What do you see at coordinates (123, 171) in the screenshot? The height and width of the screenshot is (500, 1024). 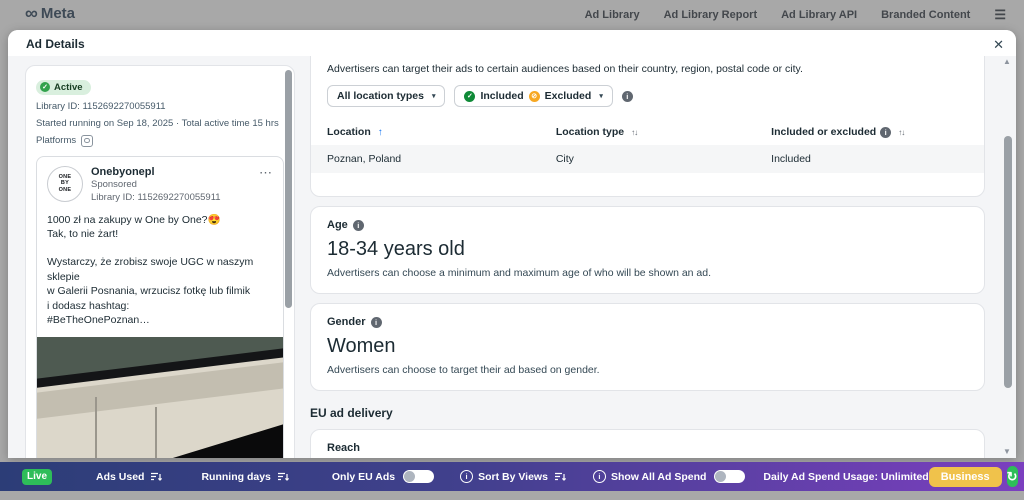 I see `advertiser-name: Onebyonepl` at bounding box center [123, 171].